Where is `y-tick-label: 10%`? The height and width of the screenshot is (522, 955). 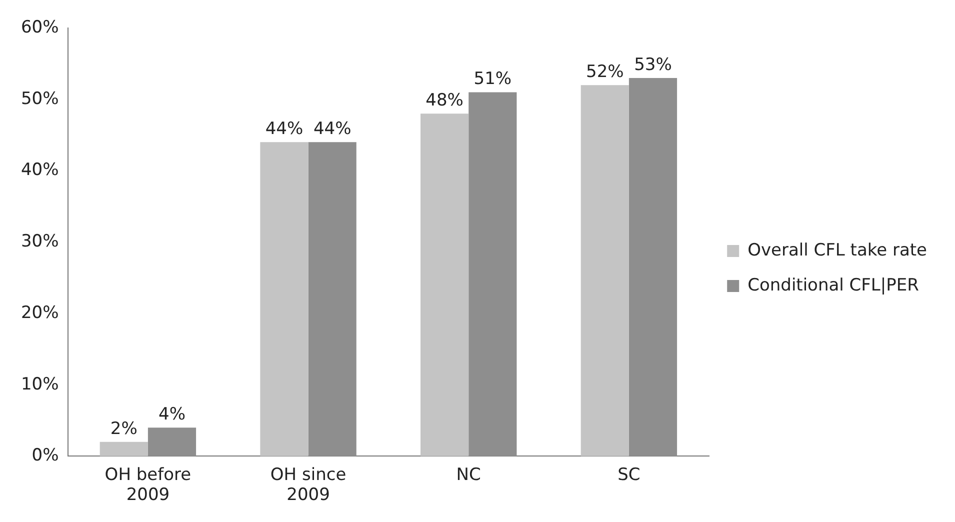 y-tick-label: 10% is located at coordinates (39, 384).